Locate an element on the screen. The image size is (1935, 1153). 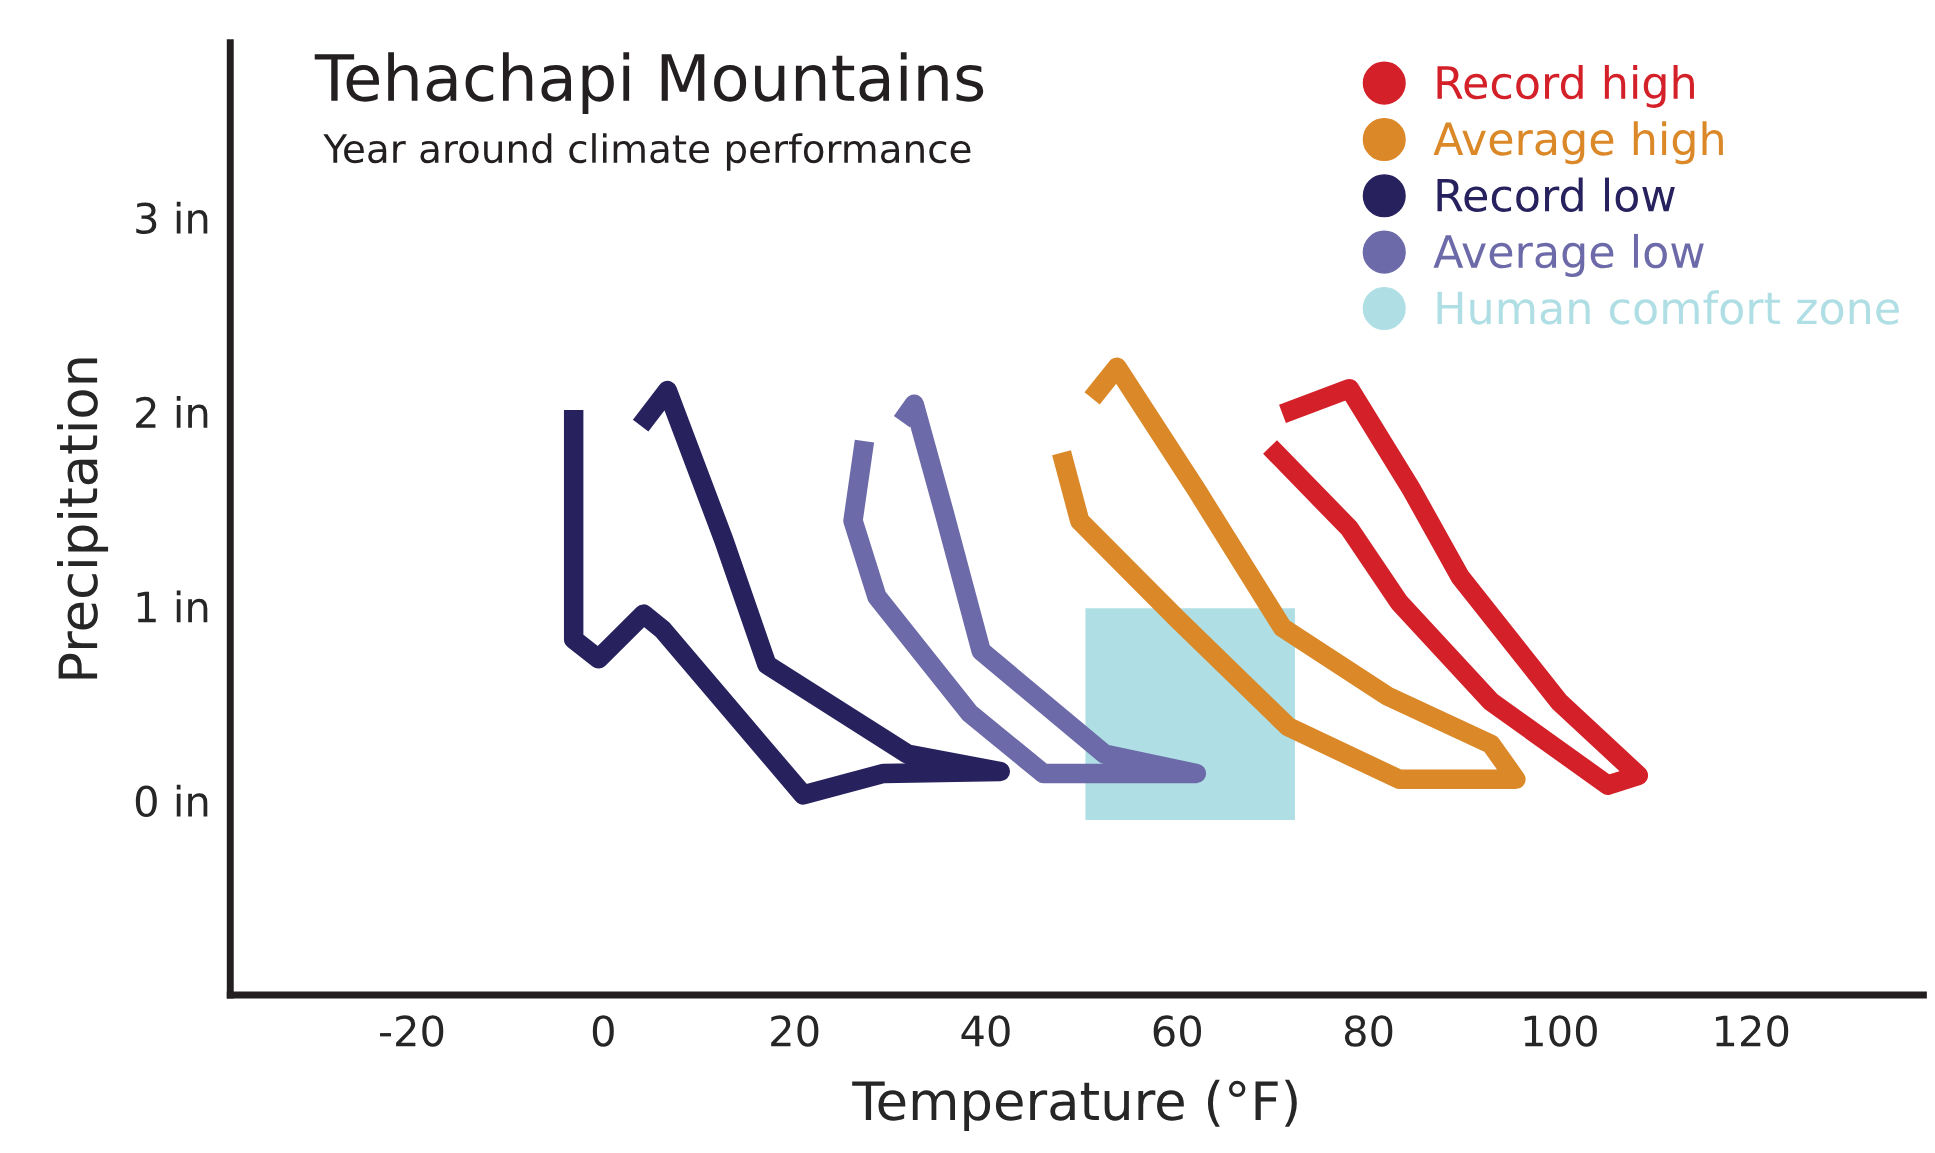
y-tick-label: 1 in is located at coordinates (172, 606).